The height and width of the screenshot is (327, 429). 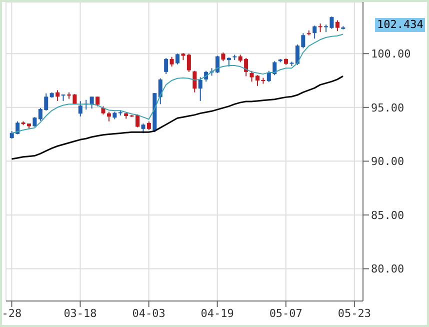 What do you see at coordinates (387, 161) in the screenshot?
I see `y-tick-label: 90.00` at bounding box center [387, 161].